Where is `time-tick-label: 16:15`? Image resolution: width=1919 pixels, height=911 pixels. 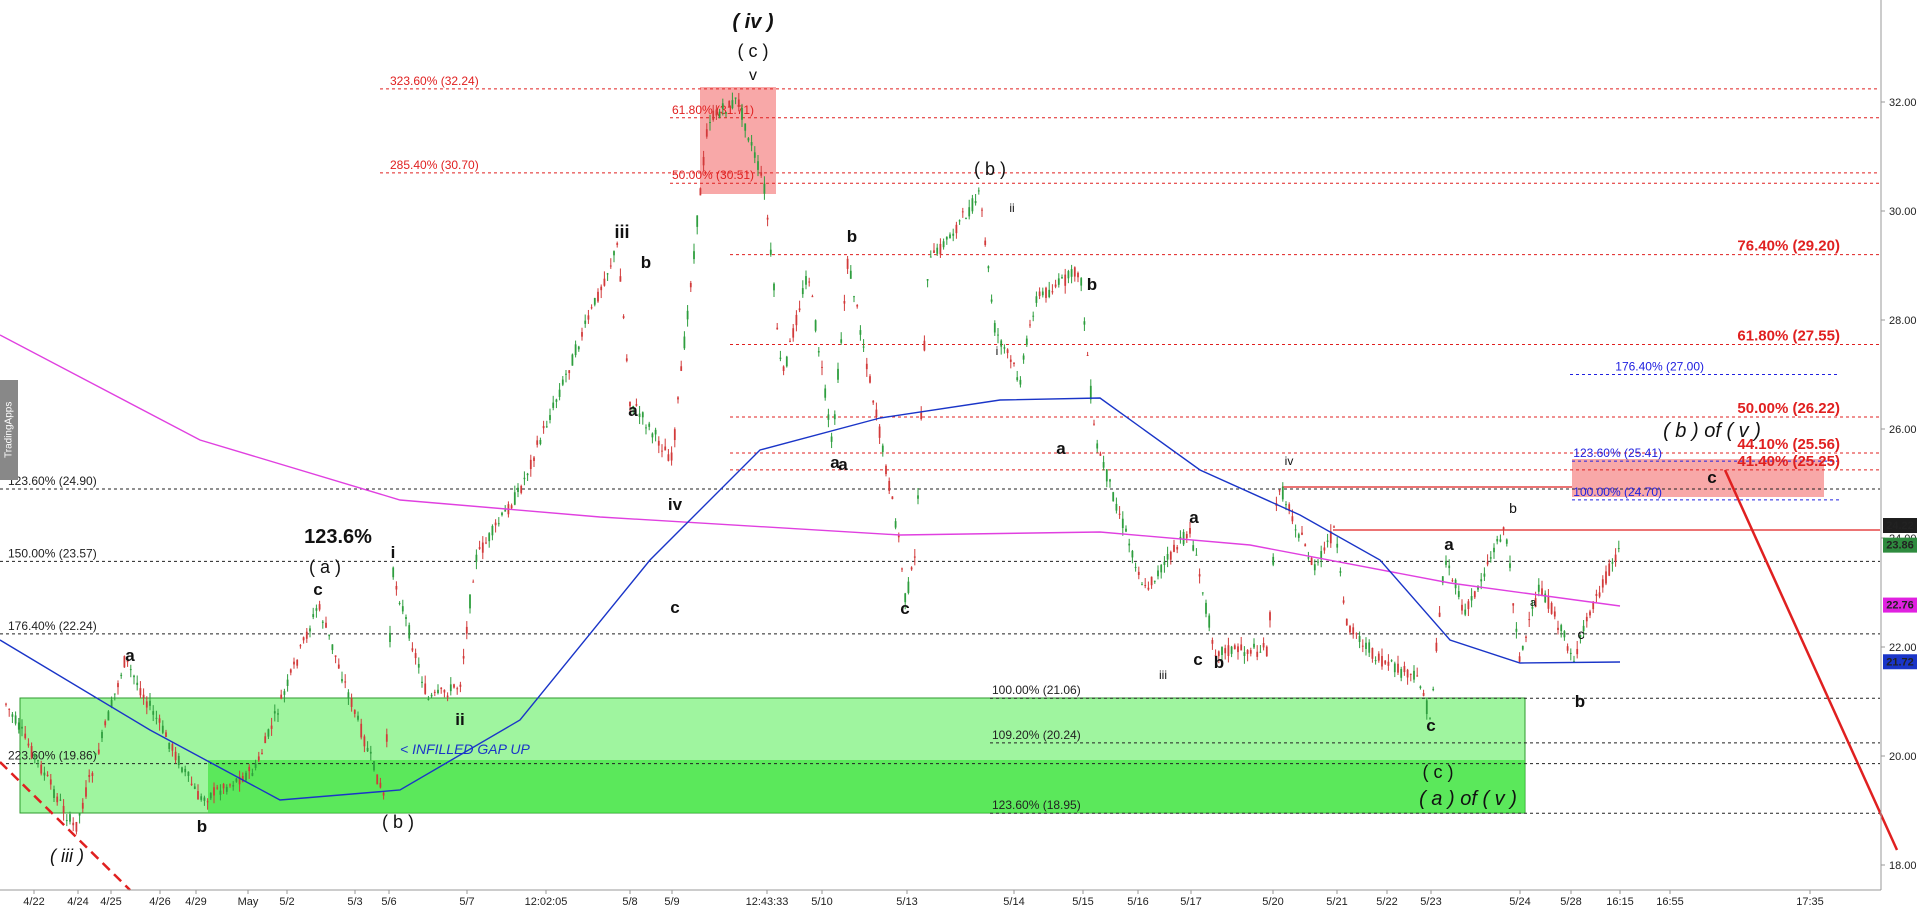
time-tick-label: 16:15 is located at coordinates (1620, 902).